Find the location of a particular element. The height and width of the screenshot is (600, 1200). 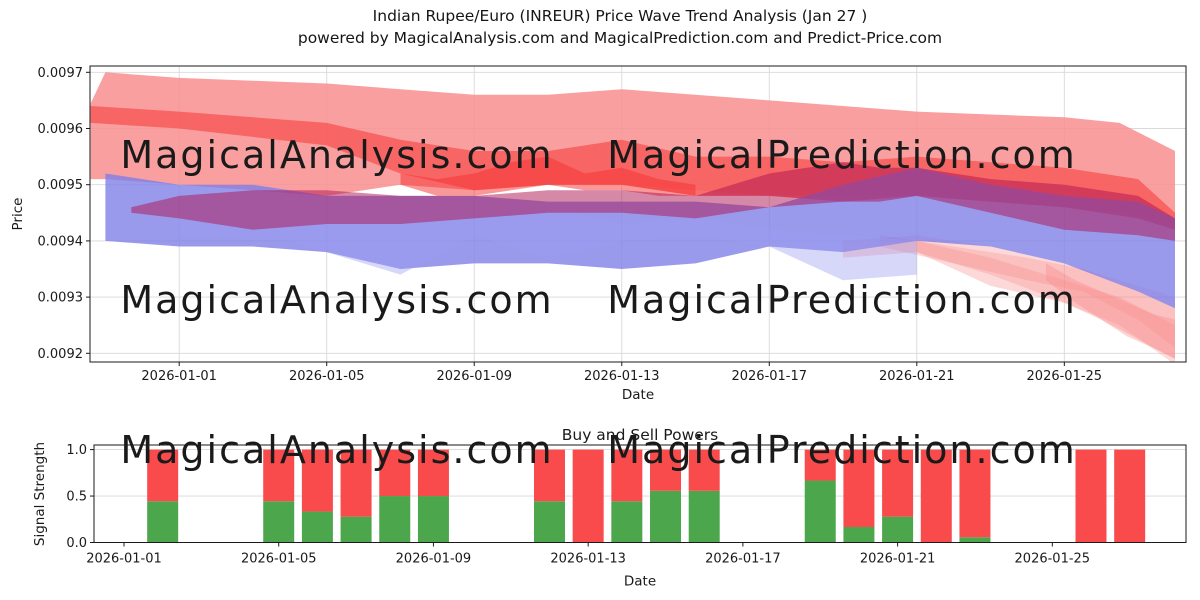

signal-chart-title: Buy and Sell Powers is located at coordinates (640, 435).